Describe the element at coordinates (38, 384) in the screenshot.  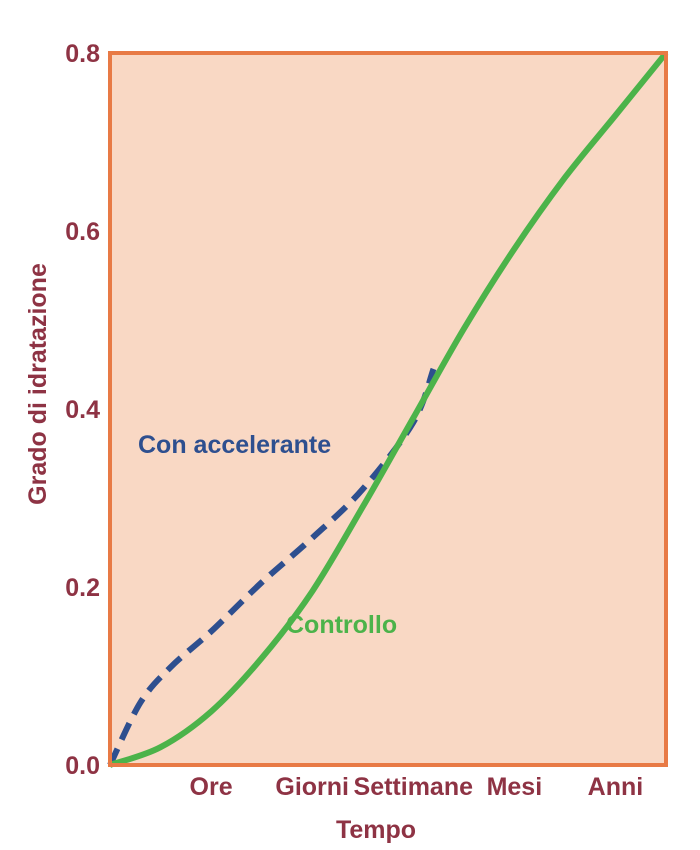
I see `y-axis-title: Grado di idratazione` at that location.